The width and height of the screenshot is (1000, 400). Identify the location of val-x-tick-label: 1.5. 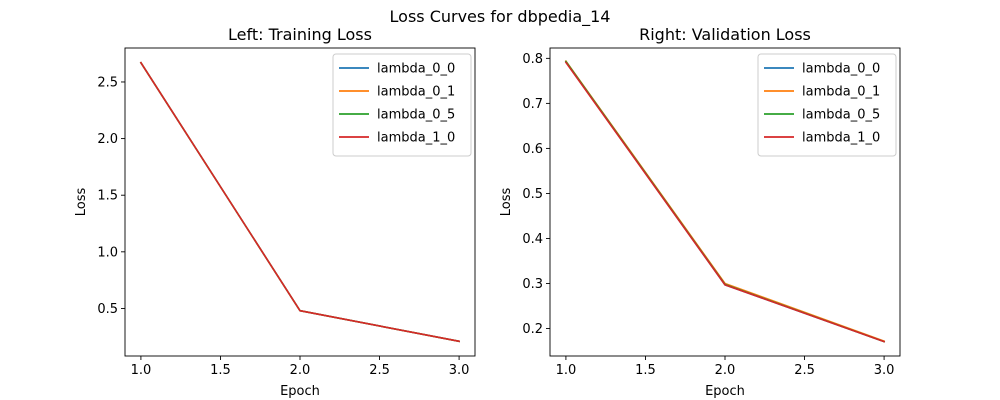
(645, 370).